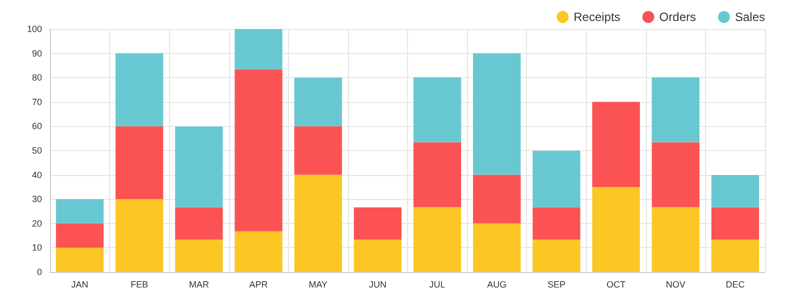  I want to click on y-tick-label: 0, so click(39, 272).